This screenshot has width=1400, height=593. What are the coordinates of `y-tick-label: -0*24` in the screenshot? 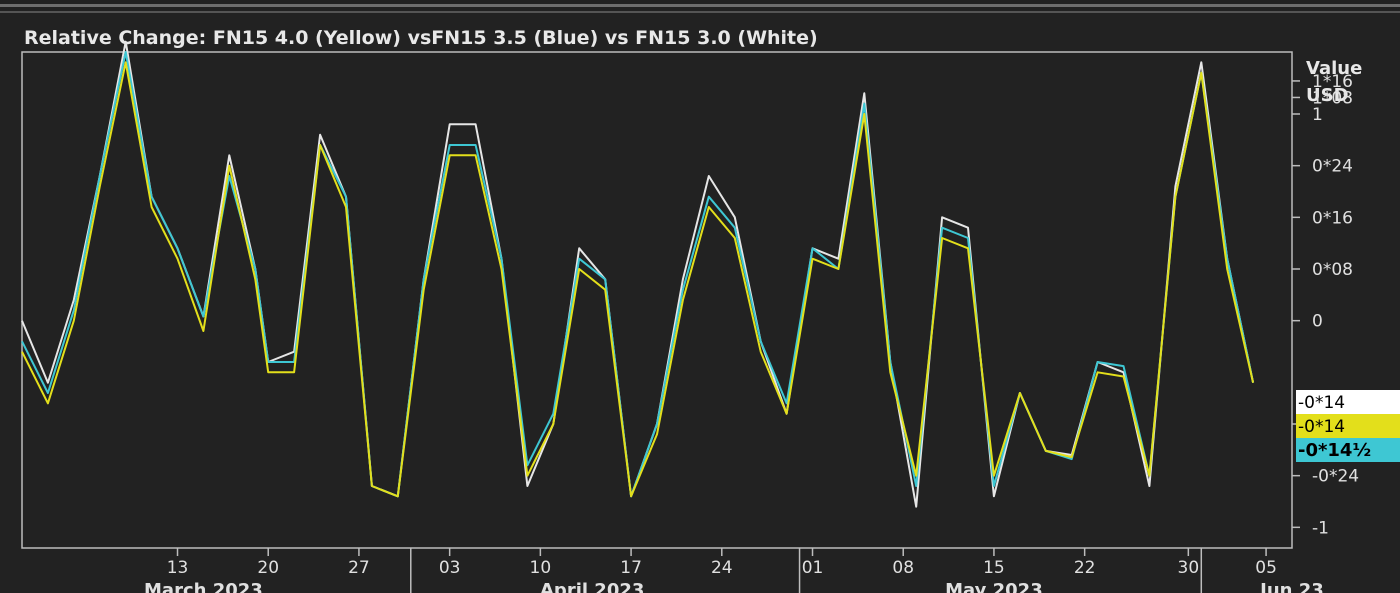 It's located at (1335, 477).